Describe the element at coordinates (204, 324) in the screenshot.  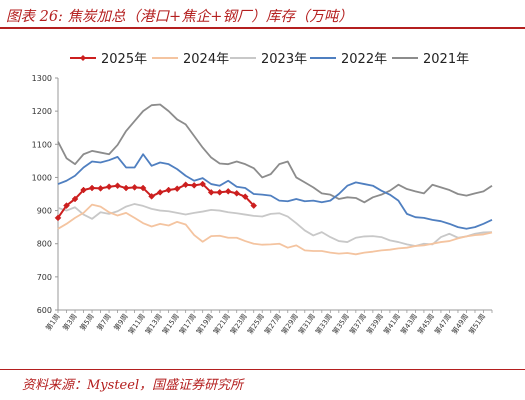
I see `x-tick-label: 第19周` at that location.